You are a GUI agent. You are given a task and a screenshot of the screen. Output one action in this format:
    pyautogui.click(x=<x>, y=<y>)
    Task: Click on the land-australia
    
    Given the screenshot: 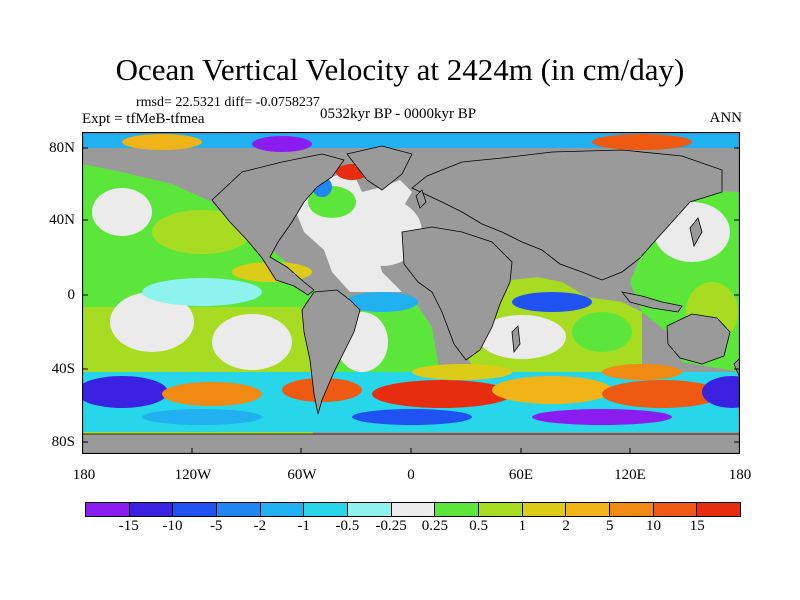 What is the action you would take?
    pyautogui.click(x=698, y=339)
    